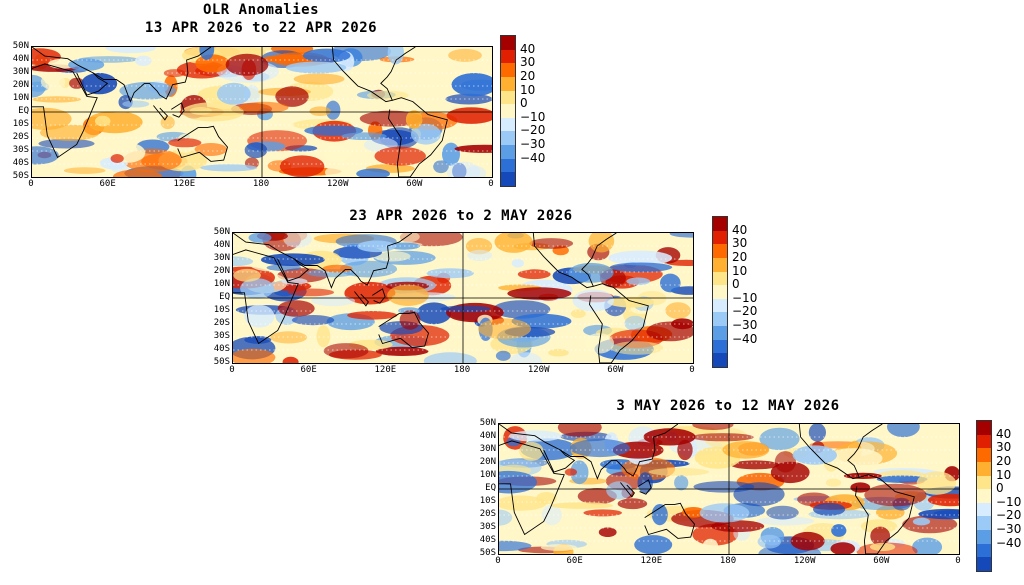 This screenshot has height=585, width=1024. I want to click on lon-tick-label: 120W, so click(538, 370).